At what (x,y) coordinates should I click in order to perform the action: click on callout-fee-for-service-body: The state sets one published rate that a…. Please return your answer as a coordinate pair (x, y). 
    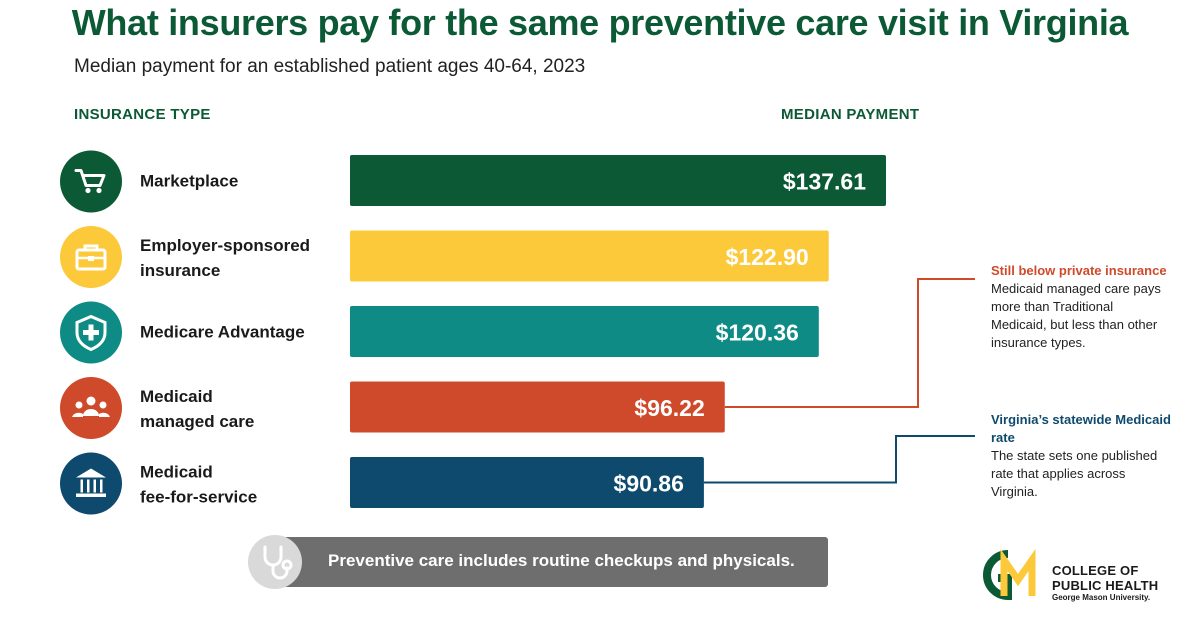
    Looking at the image, I should click on (1074, 473).